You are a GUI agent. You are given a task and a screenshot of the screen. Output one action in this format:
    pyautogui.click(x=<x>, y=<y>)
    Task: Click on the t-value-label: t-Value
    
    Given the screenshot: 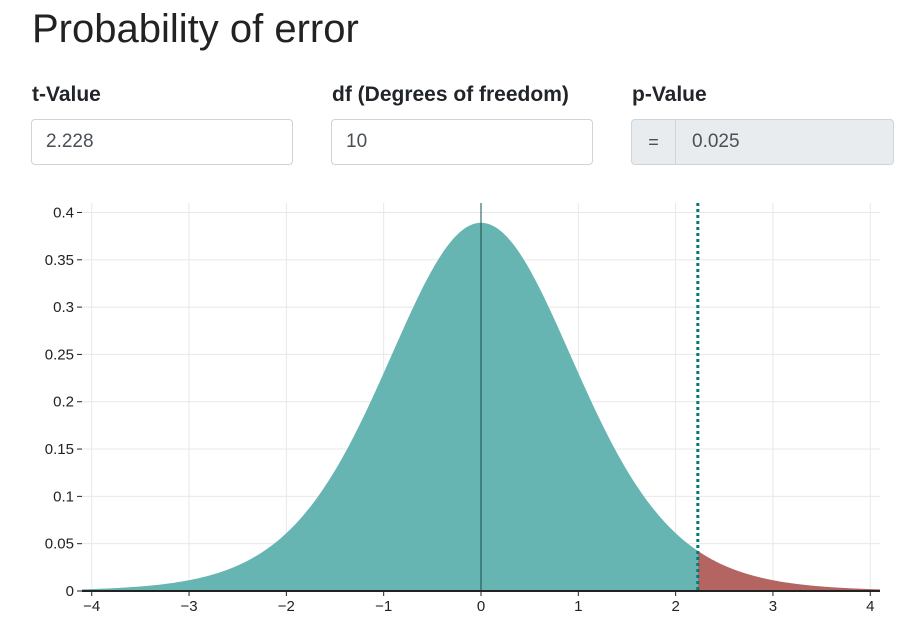 What is the action you would take?
    pyautogui.click(x=66, y=94)
    